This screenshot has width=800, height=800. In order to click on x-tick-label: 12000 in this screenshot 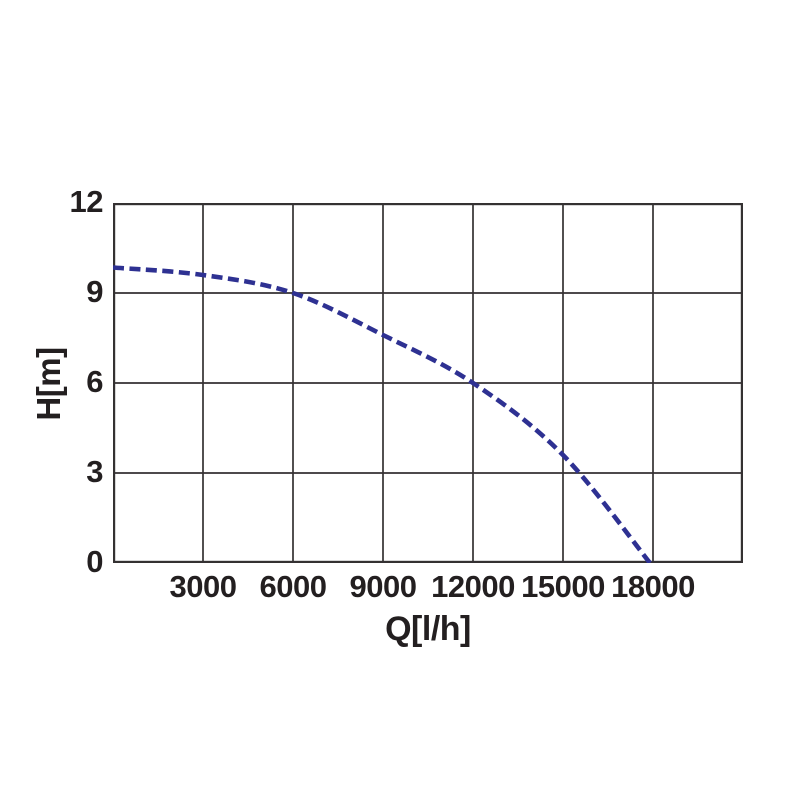, I will do `click(473, 586)`.